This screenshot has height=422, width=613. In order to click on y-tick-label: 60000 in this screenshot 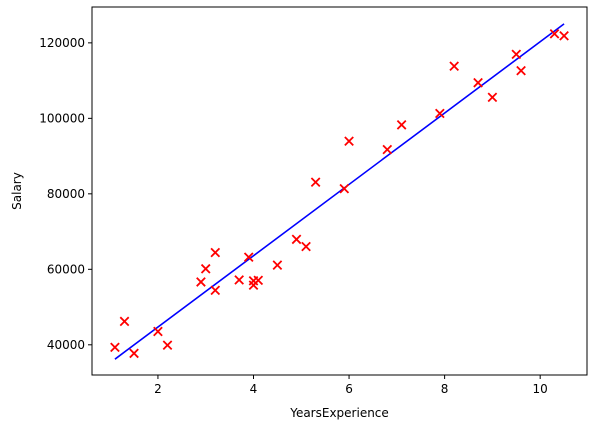, I will do `click(66, 269)`.